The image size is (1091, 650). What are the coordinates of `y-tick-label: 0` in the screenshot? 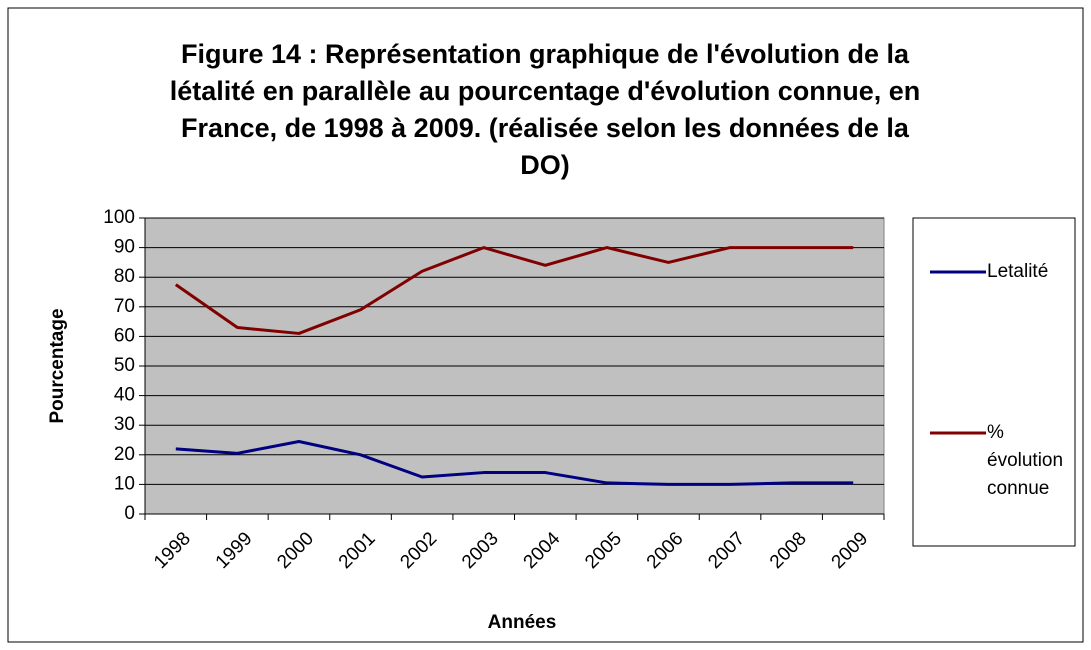 It's located at (129, 513).